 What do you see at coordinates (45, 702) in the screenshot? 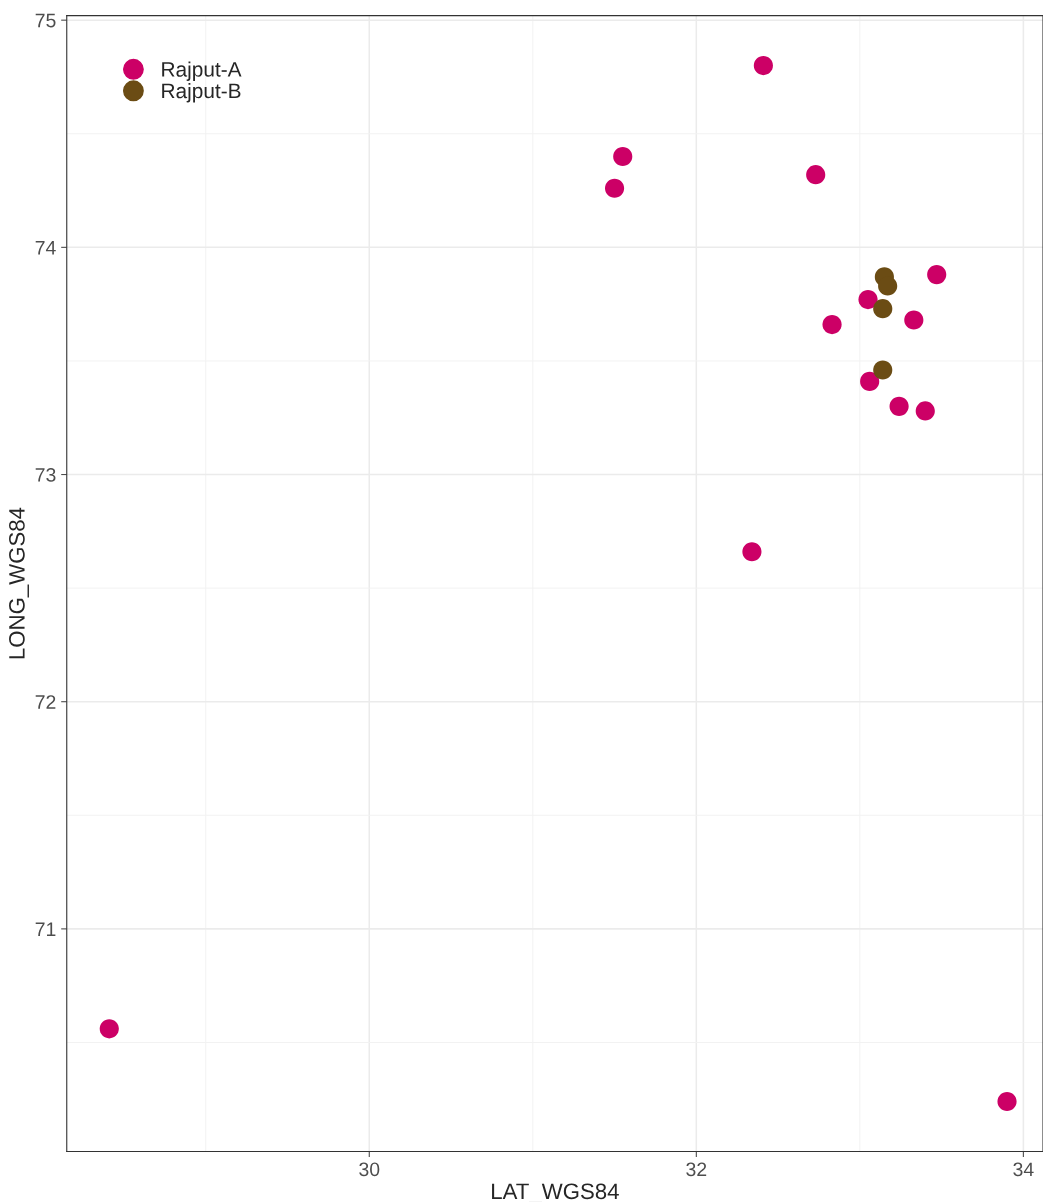
I see `y-tick-label: 72` at bounding box center [45, 702].